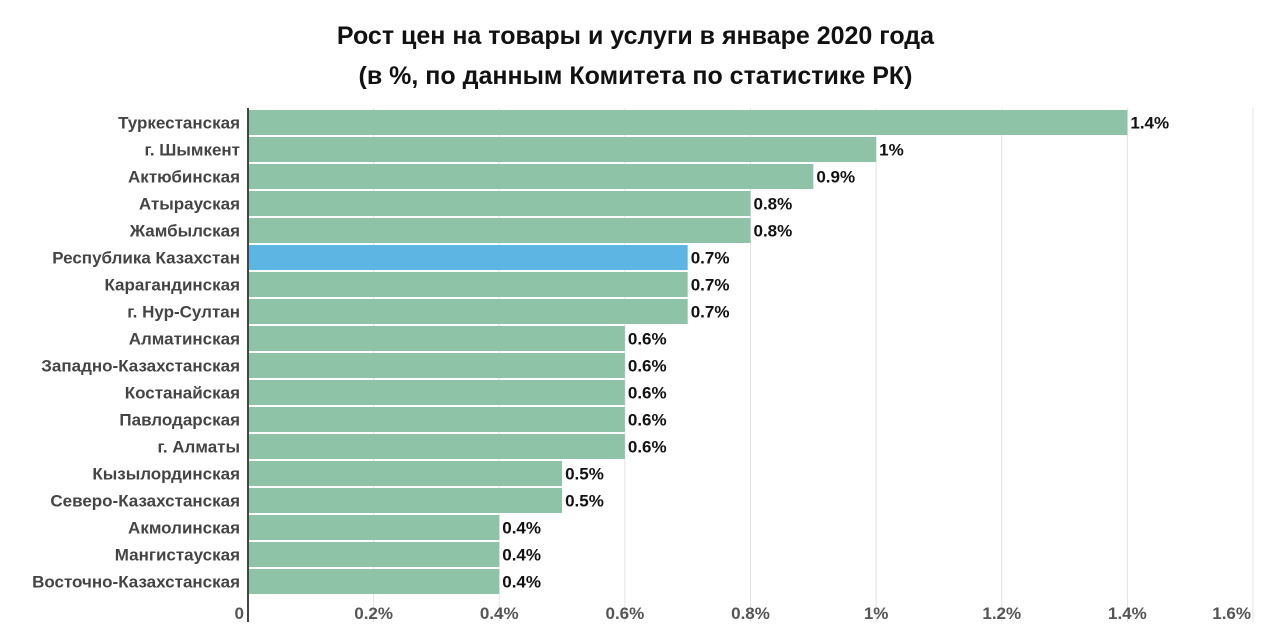 The image size is (1271, 631). I want to click on x-tick-label: 0.4%, so click(499, 613).